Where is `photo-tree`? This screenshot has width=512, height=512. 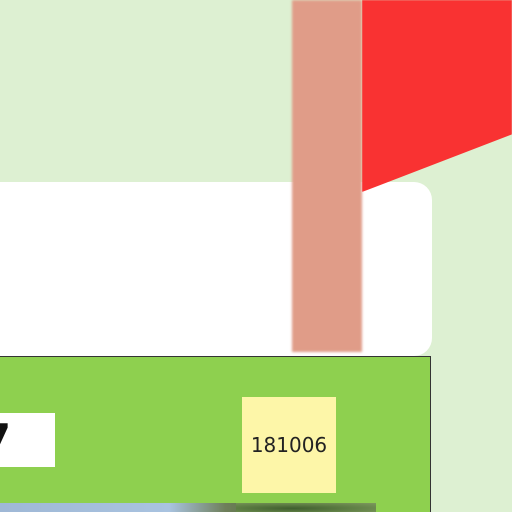
photo-tree is located at coordinates (306, 507).